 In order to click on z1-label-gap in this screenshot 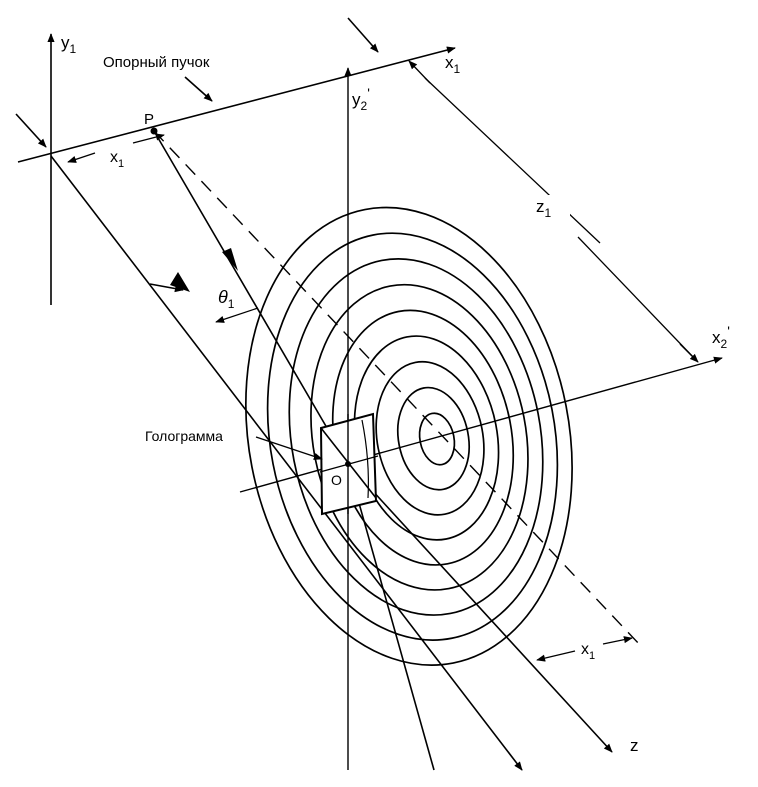, I will do `click(550, 210)`.